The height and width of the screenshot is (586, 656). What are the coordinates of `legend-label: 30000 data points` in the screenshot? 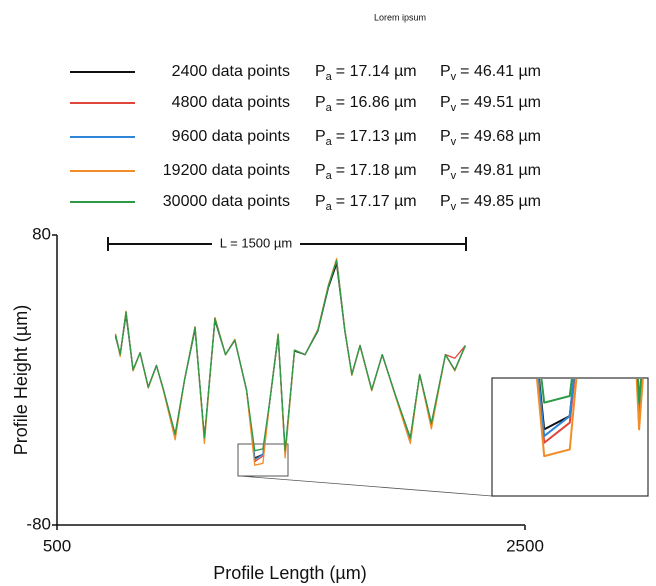 It's located at (226, 201).